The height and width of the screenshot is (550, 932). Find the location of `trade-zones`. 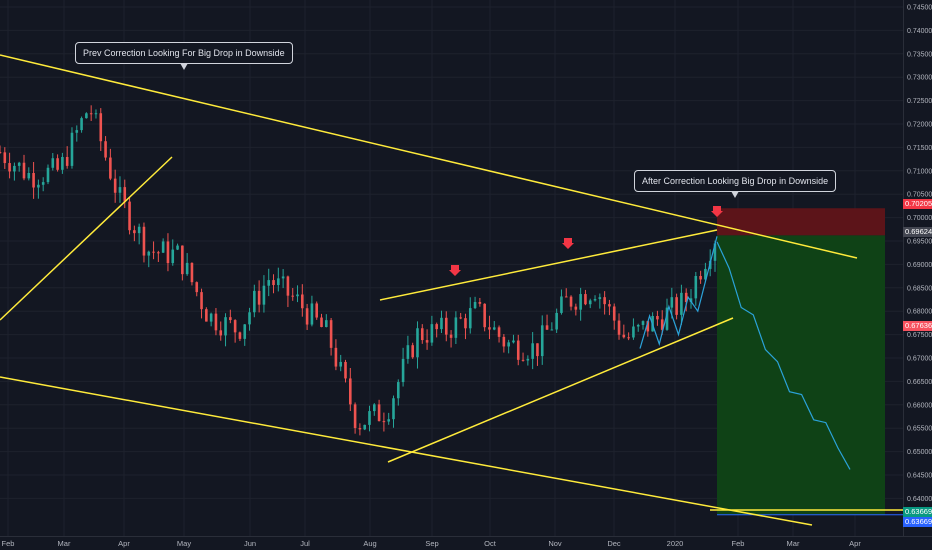

trade-zones is located at coordinates (810, 362).